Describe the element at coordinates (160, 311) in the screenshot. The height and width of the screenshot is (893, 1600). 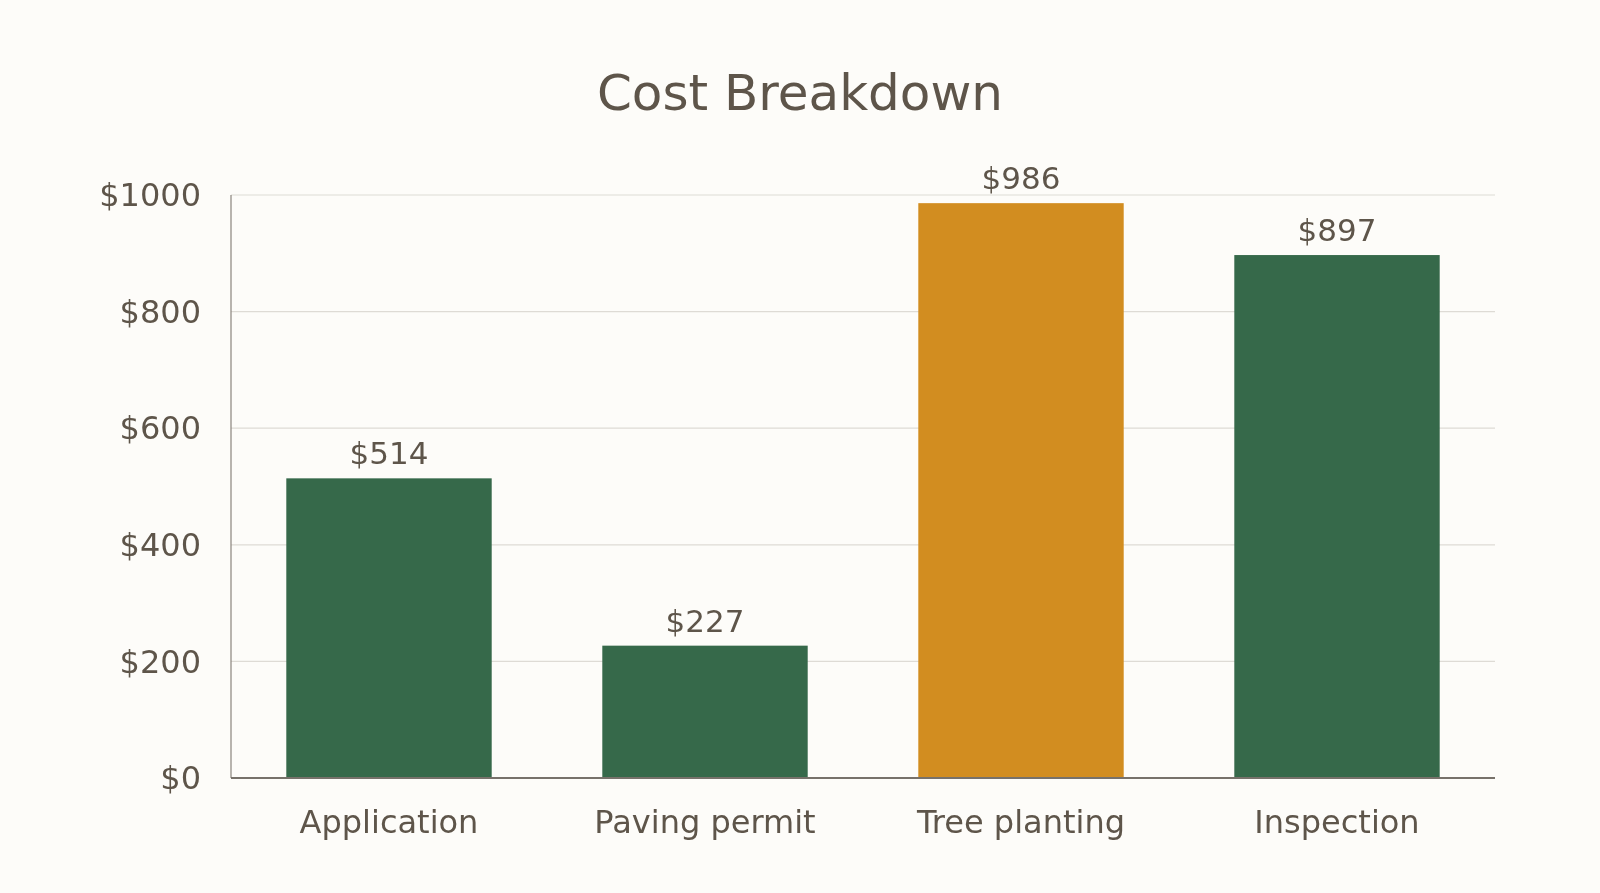
I see `y-tick-label: $800` at that location.